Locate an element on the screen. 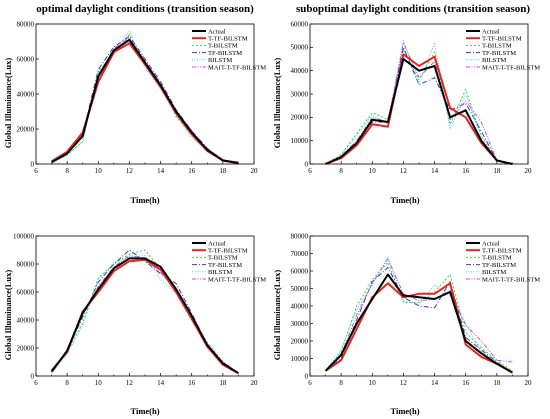  series-line-mait-t-tf-bilstm is located at coordinates (419, 315).